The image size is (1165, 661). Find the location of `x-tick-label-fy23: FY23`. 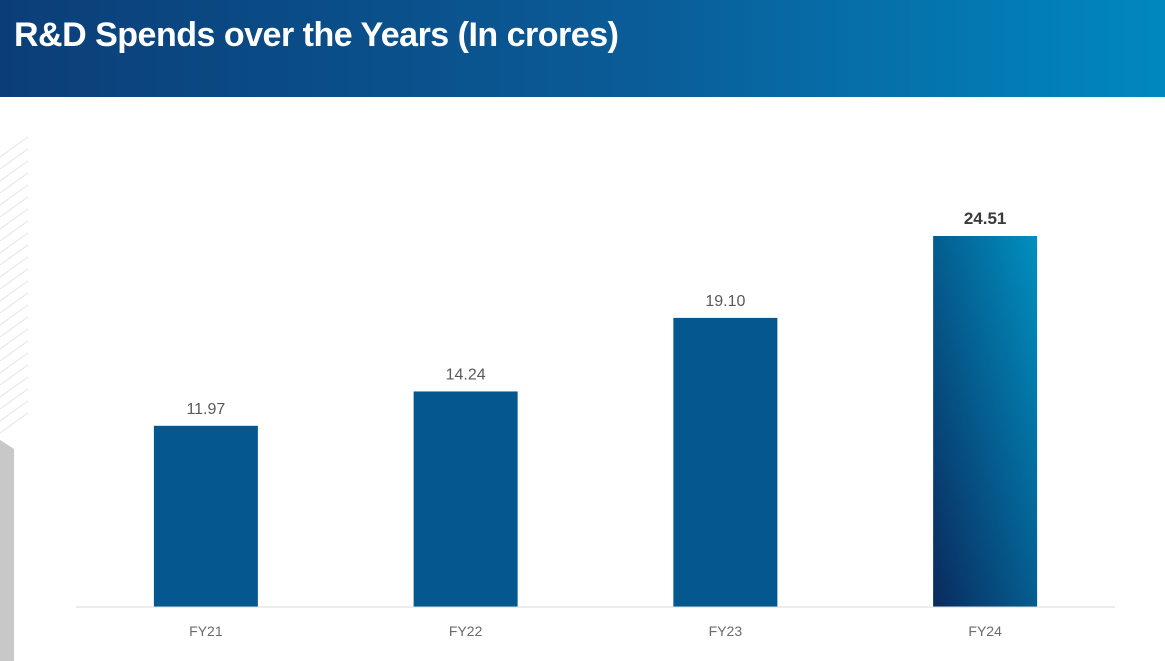

x-tick-label-fy23: FY23 is located at coordinates (726, 631).